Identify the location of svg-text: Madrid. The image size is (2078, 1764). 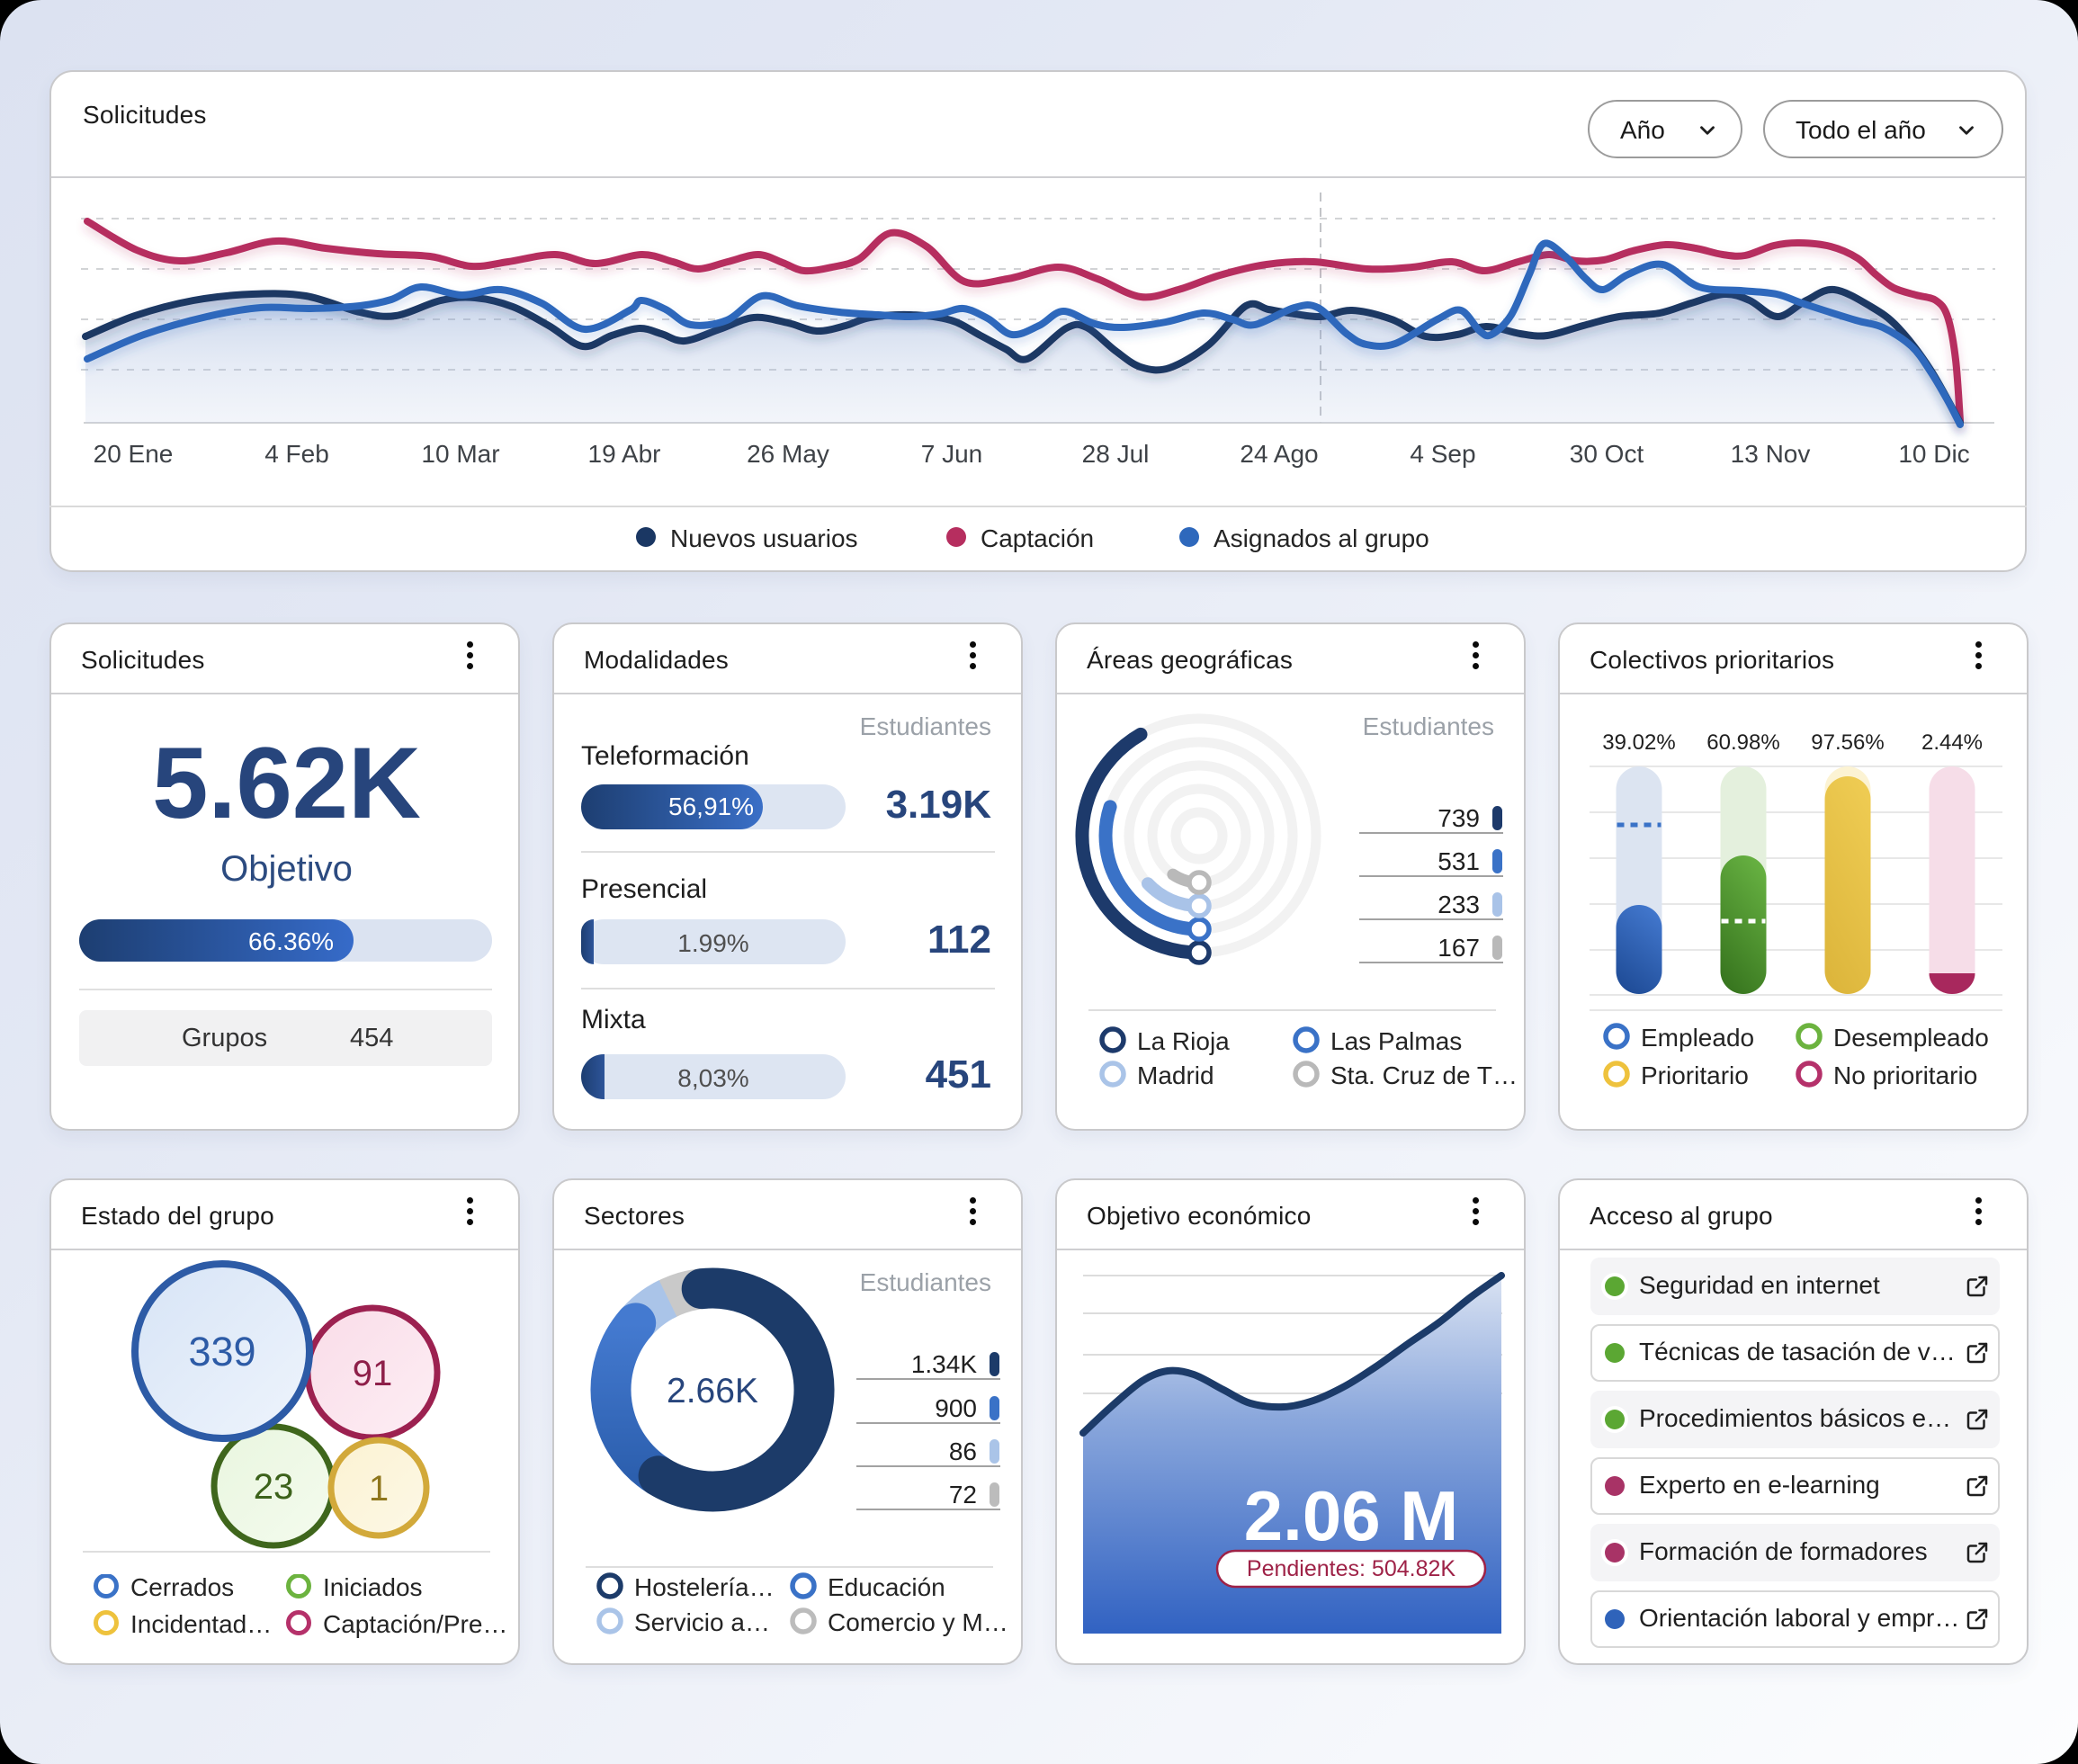
(1175, 1075).